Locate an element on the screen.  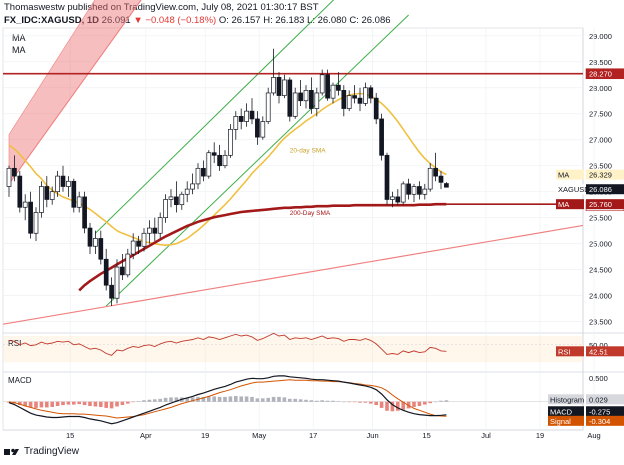
ma20-annotation: 20-day SMA is located at coordinates (308, 151).